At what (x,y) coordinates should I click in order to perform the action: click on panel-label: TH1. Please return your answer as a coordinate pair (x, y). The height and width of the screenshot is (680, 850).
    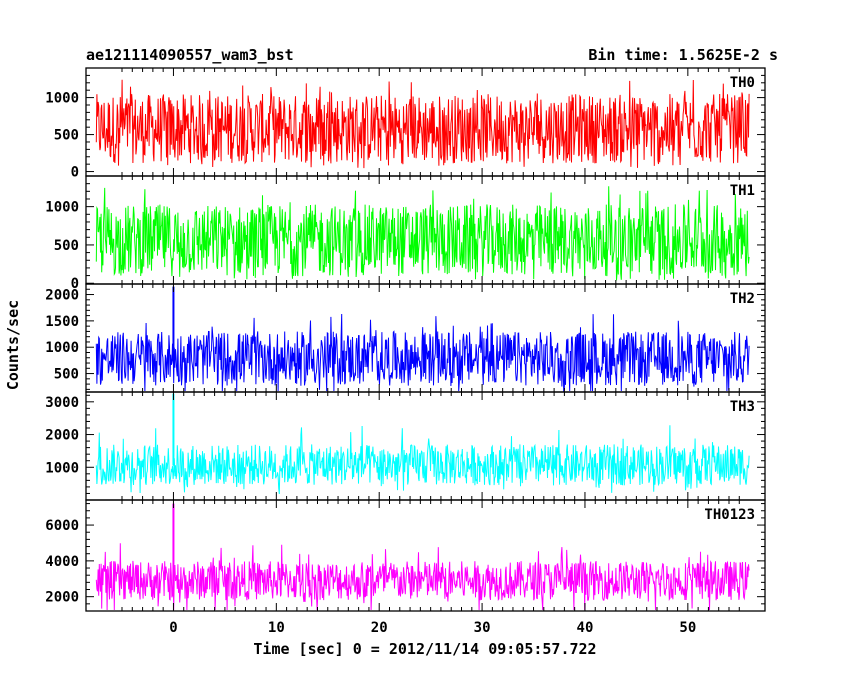
    Looking at the image, I should click on (742, 191).